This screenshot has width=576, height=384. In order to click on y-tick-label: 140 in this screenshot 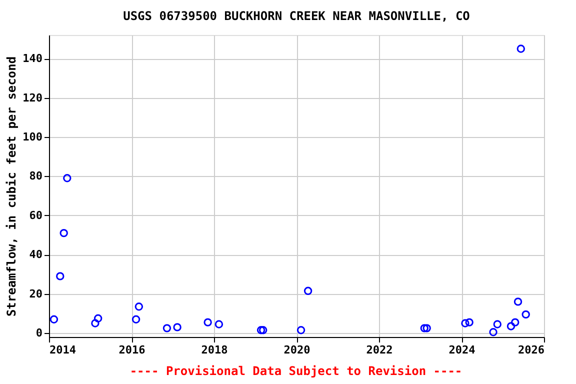, I will do `click(32, 59)`.